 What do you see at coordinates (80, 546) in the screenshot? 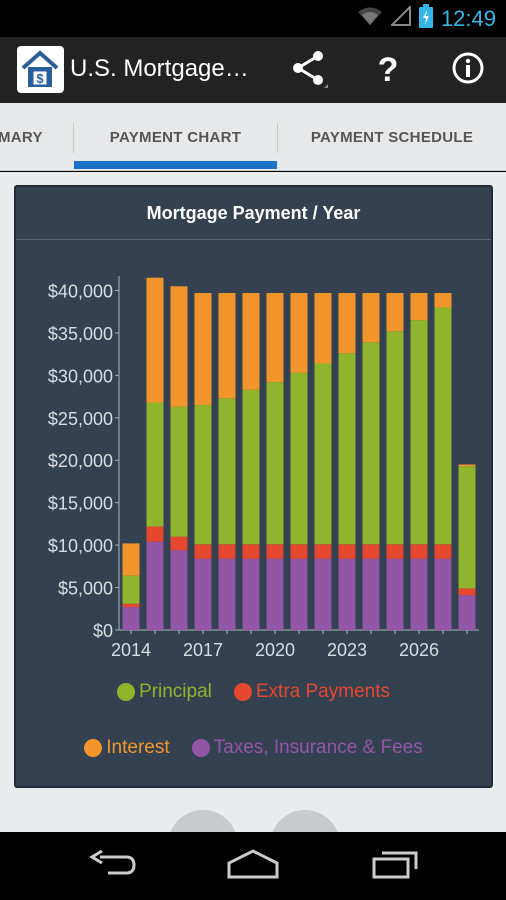
I see `y-tick-label: $10,000` at bounding box center [80, 546].